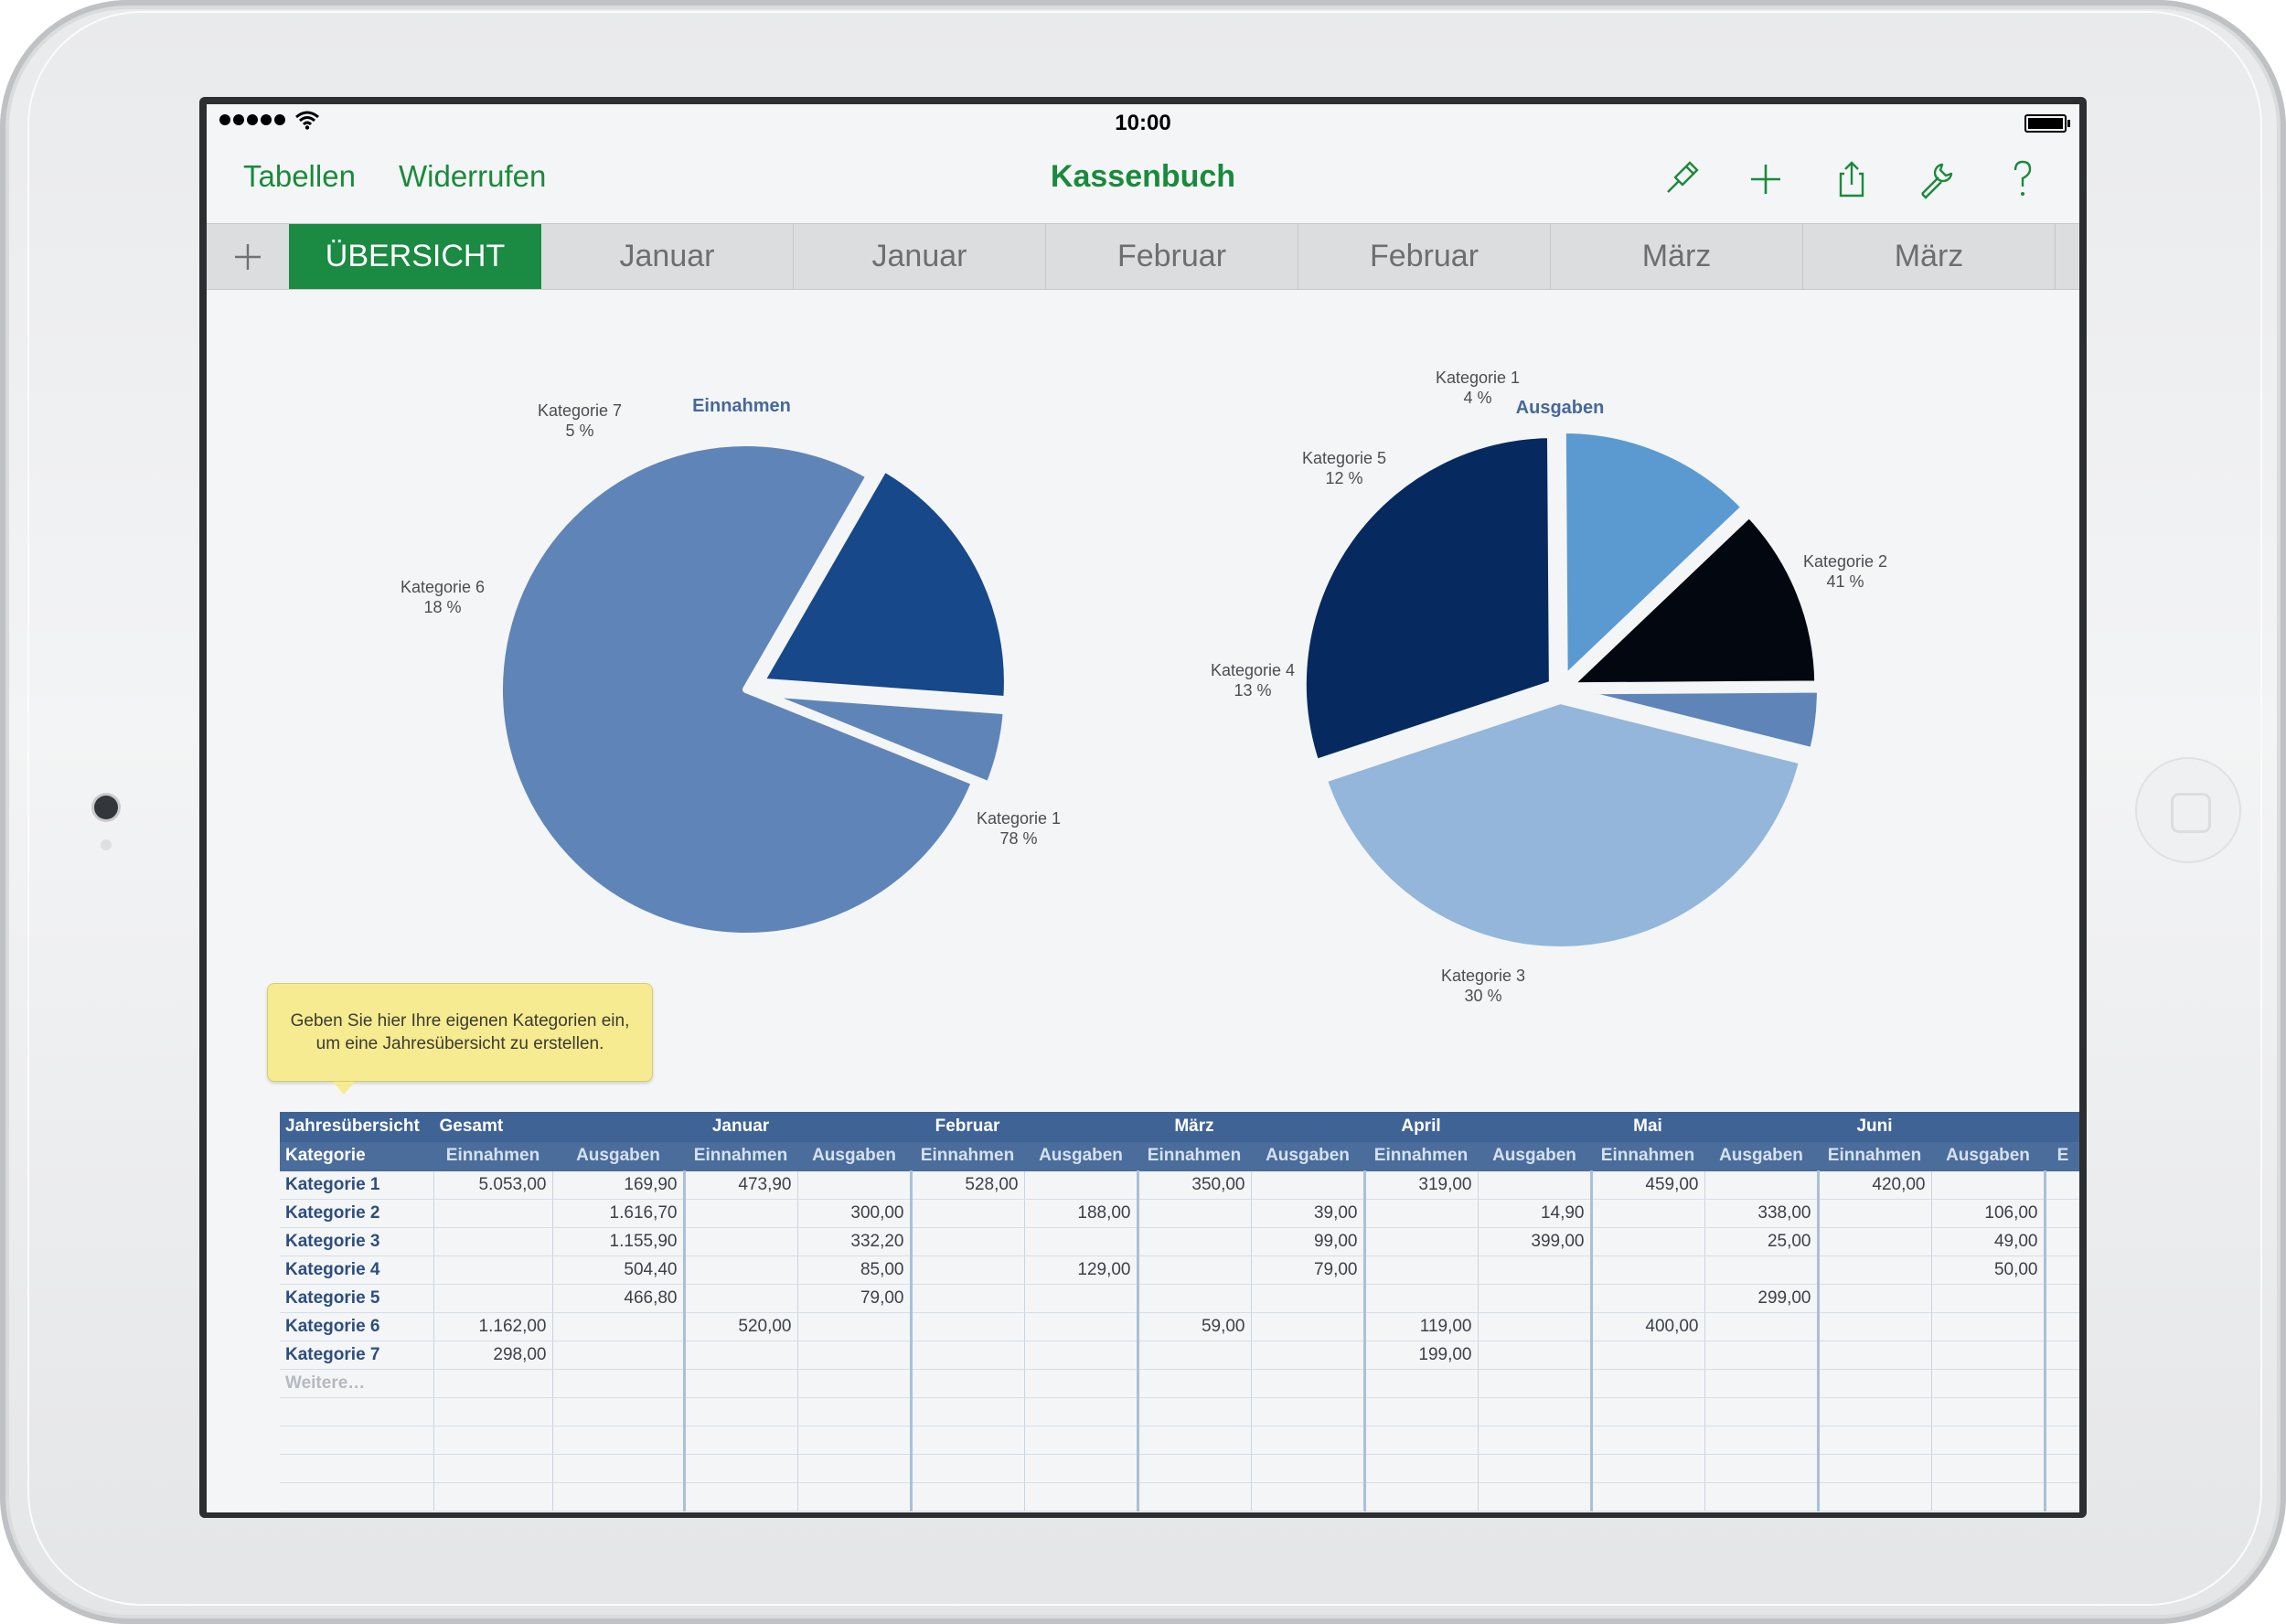 The height and width of the screenshot is (1624, 2286). What do you see at coordinates (1762, 1298) in the screenshot?
I see `value-cell: 299,00` at bounding box center [1762, 1298].